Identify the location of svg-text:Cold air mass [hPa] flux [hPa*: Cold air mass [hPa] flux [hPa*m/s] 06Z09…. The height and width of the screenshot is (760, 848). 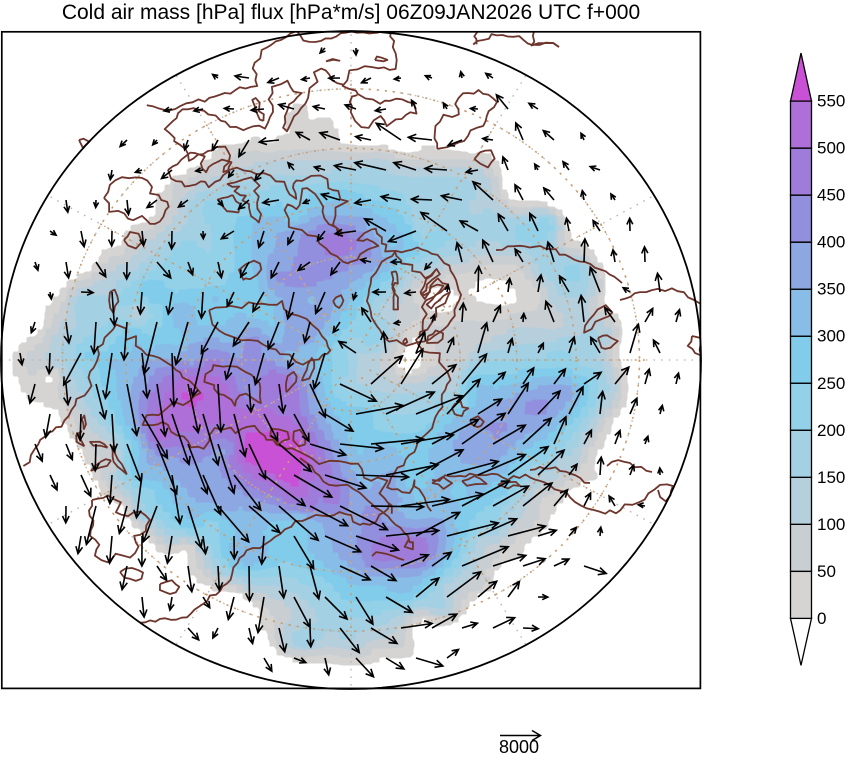
(351, 12).